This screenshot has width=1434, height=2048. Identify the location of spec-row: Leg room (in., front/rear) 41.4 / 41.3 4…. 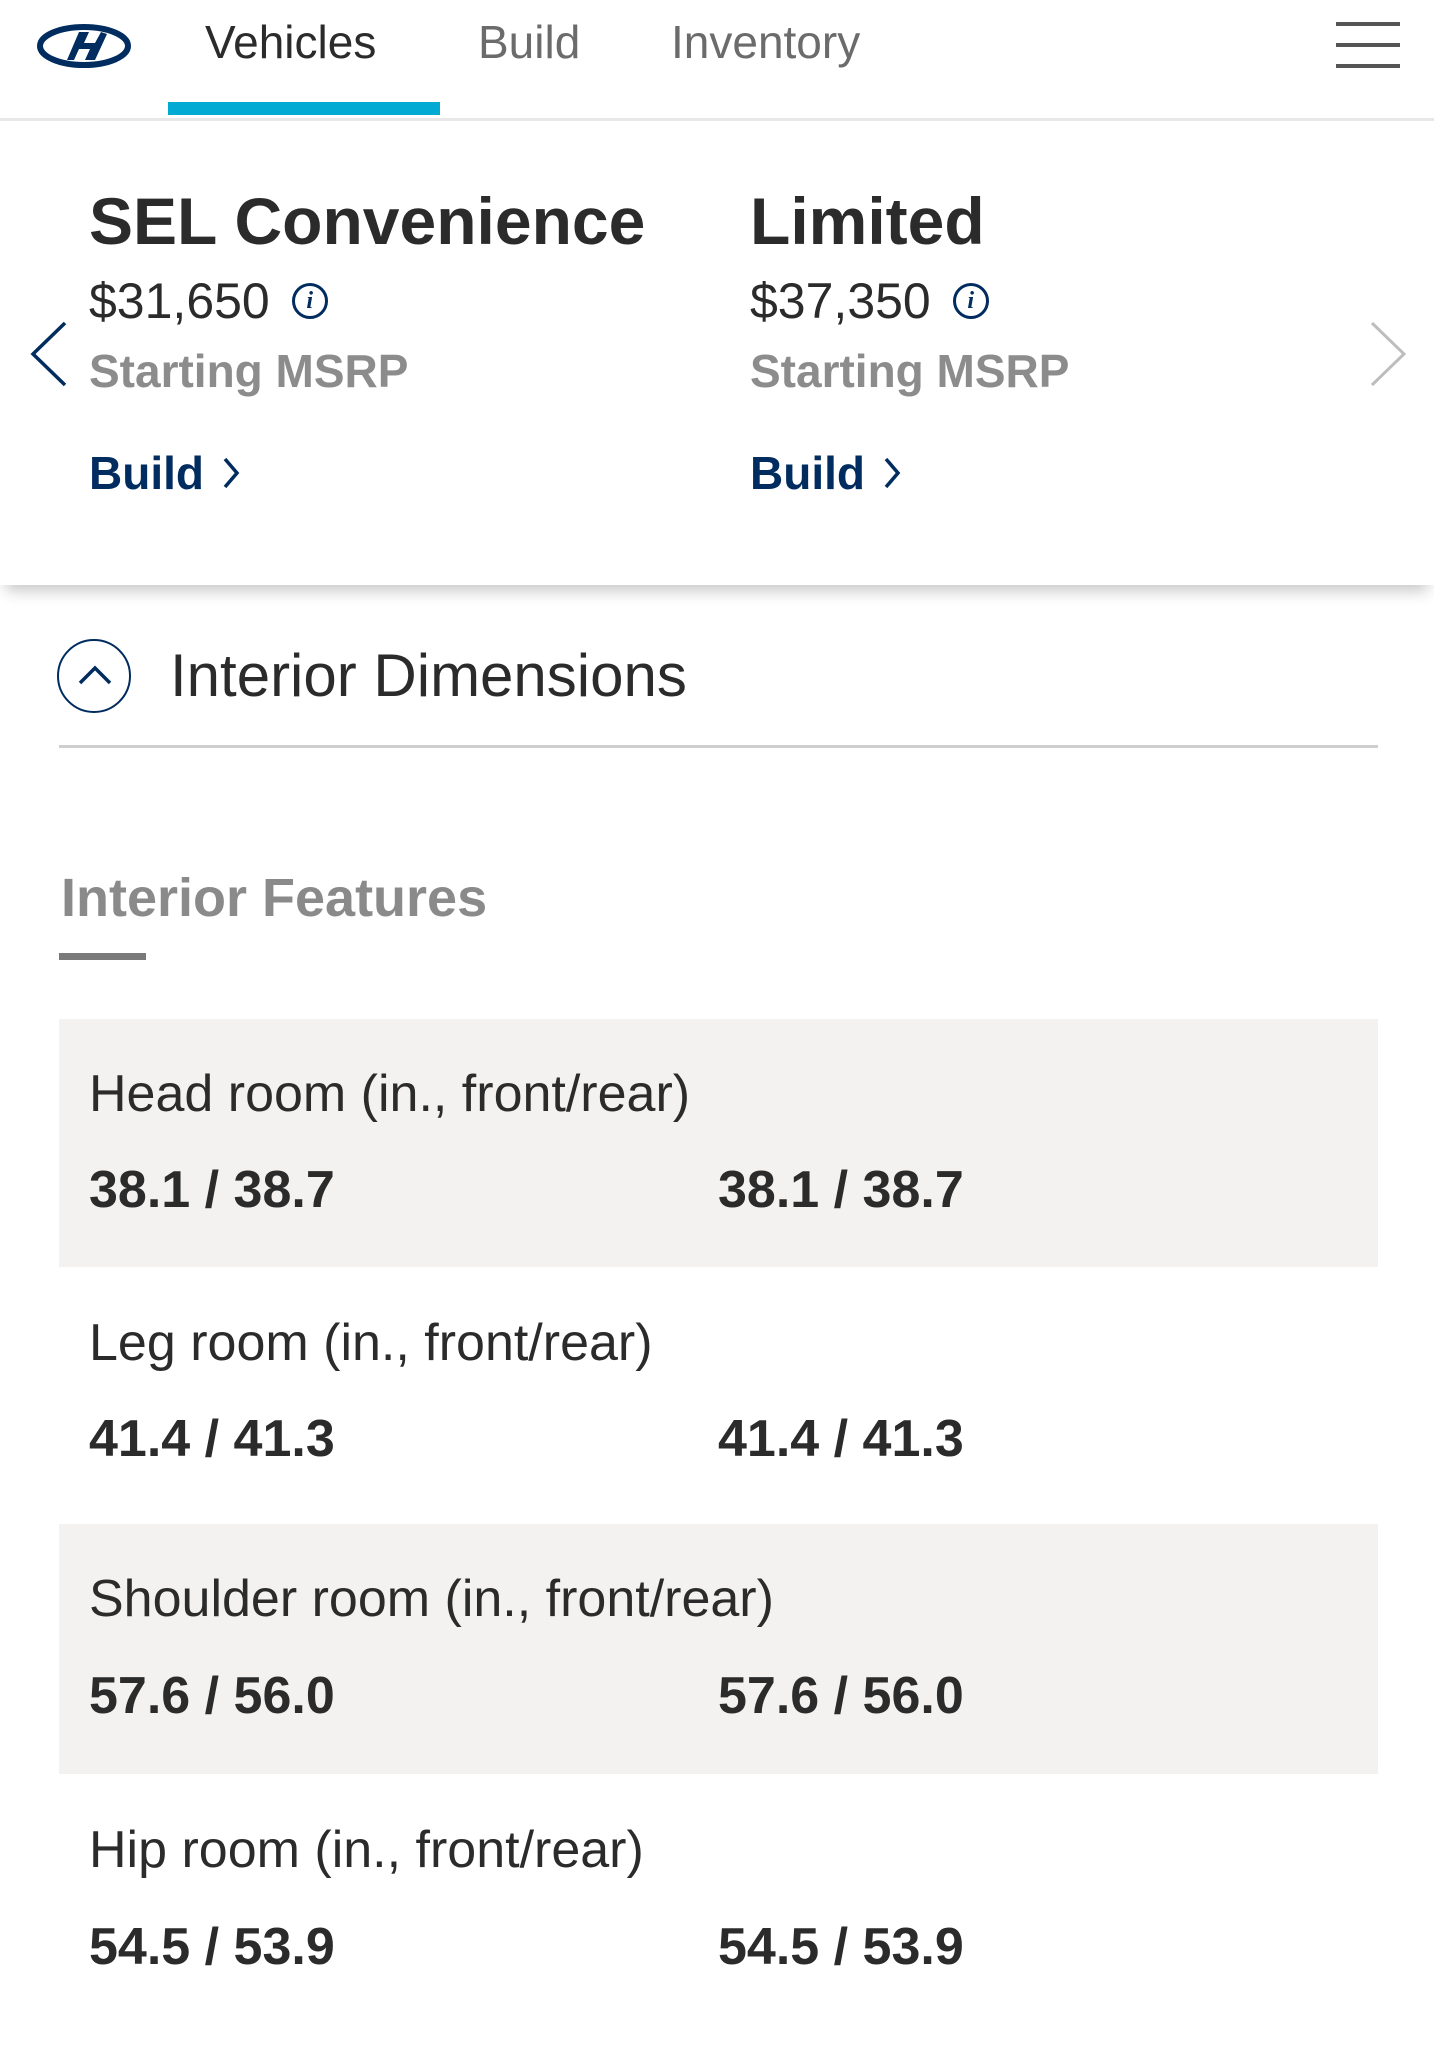
(718, 1395).